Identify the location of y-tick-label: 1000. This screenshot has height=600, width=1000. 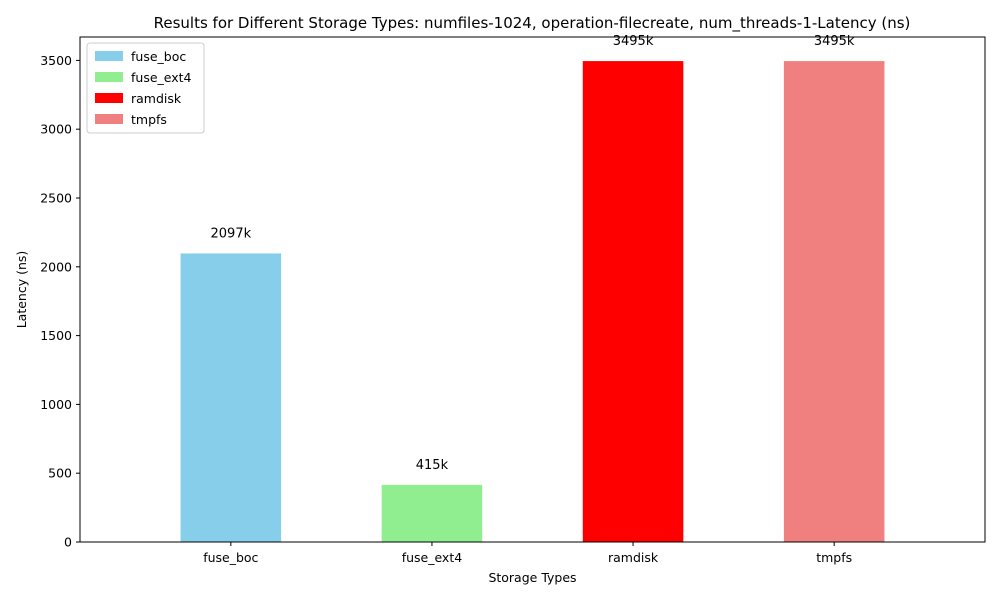
(56, 404).